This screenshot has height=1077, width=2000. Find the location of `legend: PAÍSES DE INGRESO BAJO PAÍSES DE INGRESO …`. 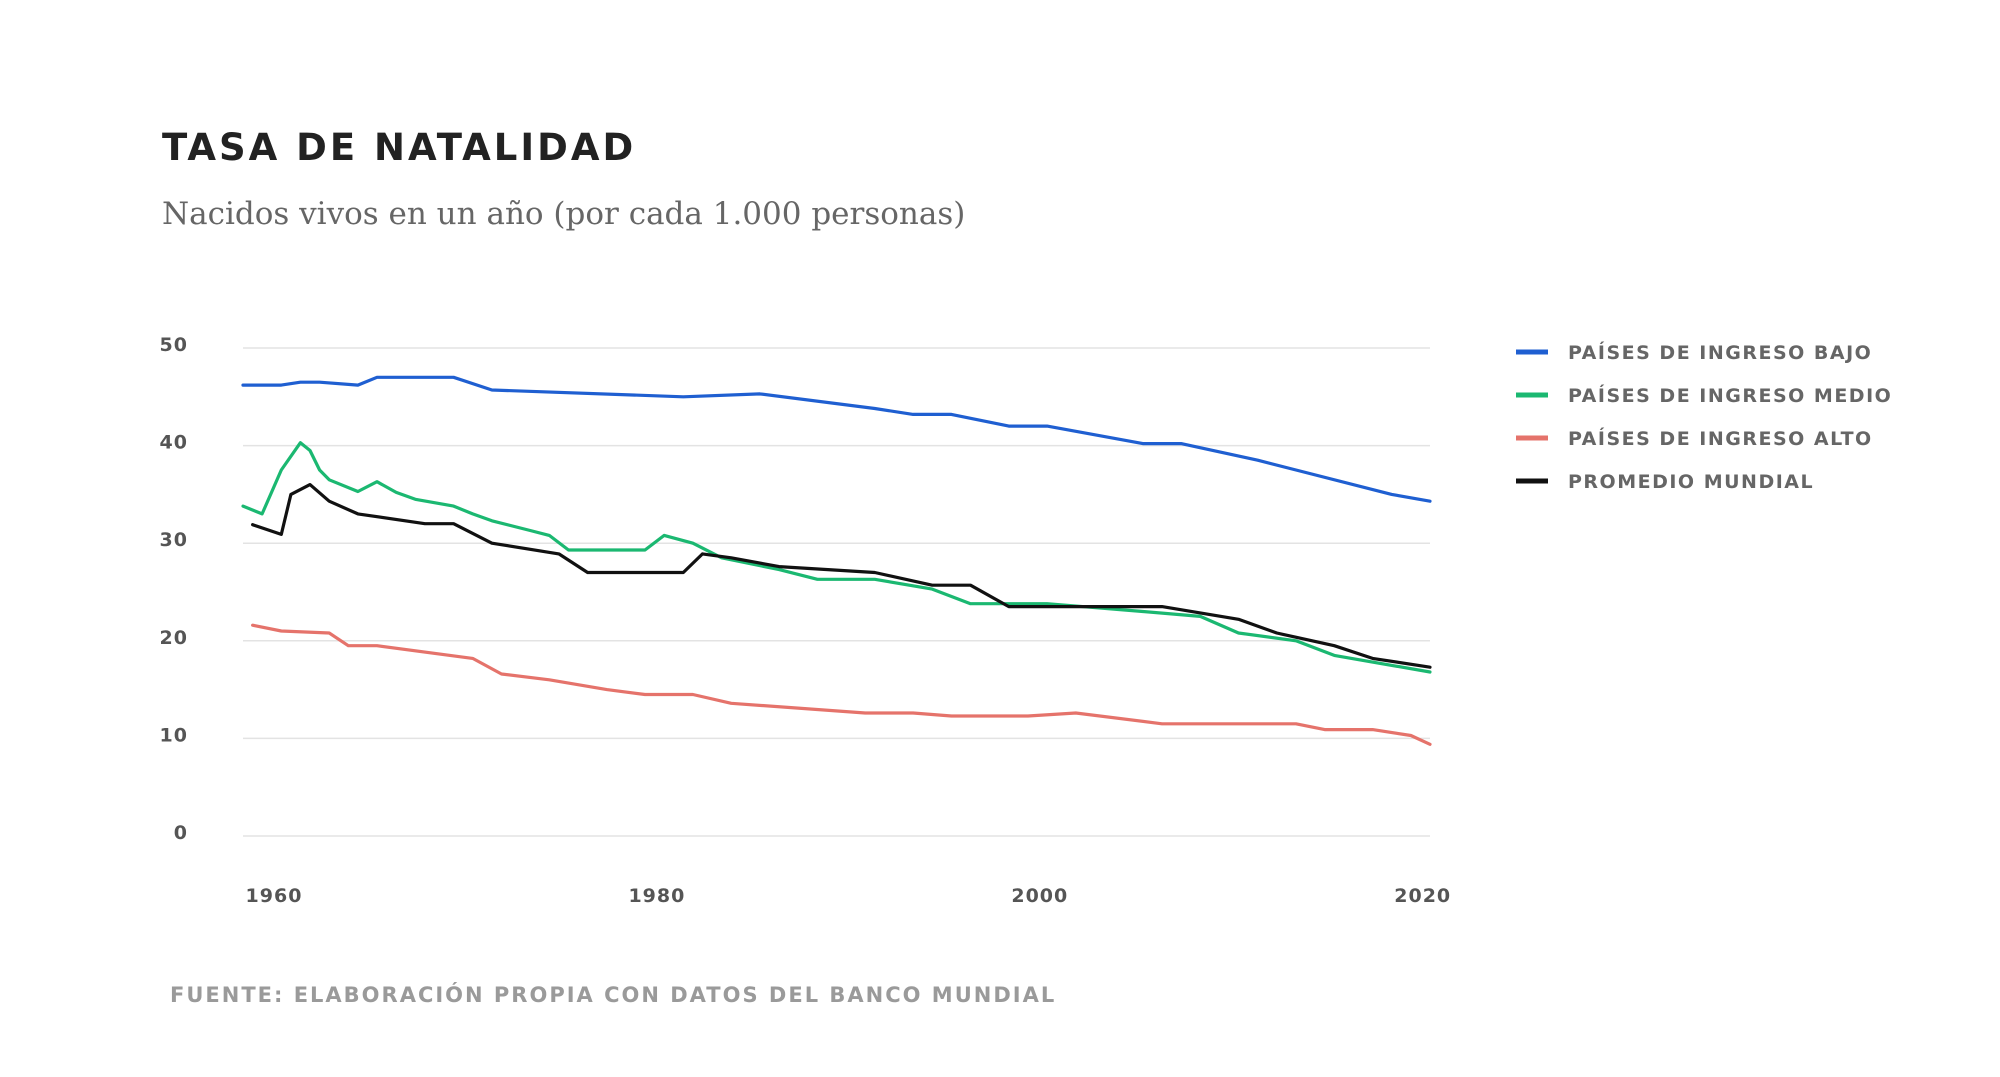

legend: PAÍSES DE INGRESO BAJO PAÍSES DE INGRESO … is located at coordinates (1704, 417).